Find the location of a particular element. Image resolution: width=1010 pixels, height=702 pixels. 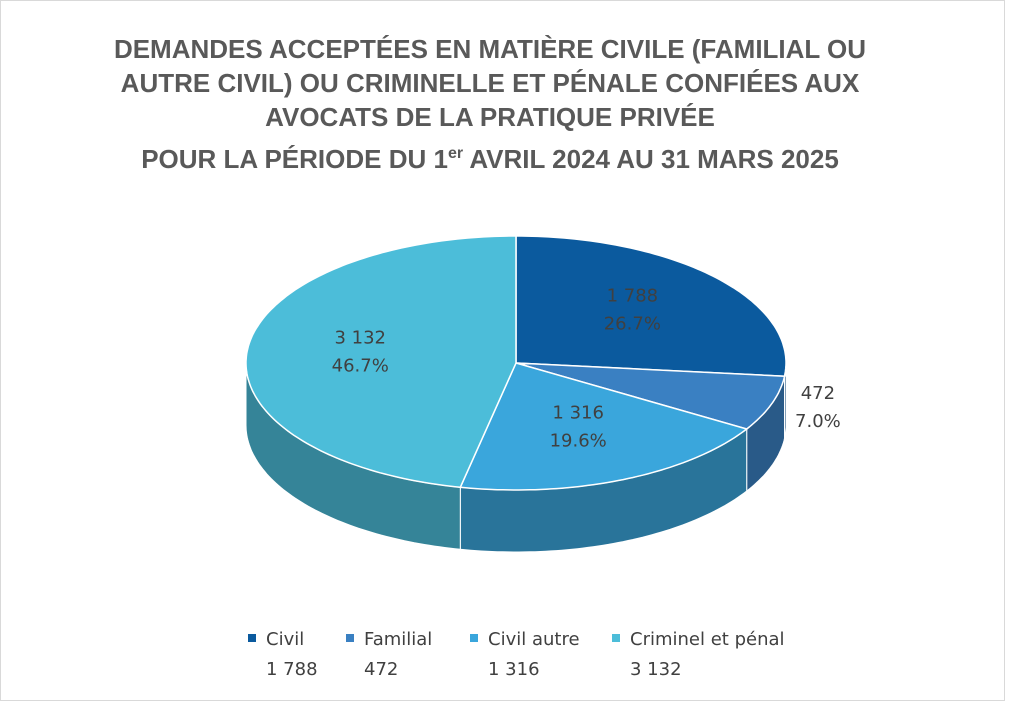

percent-label: 46.7% is located at coordinates (360, 365).